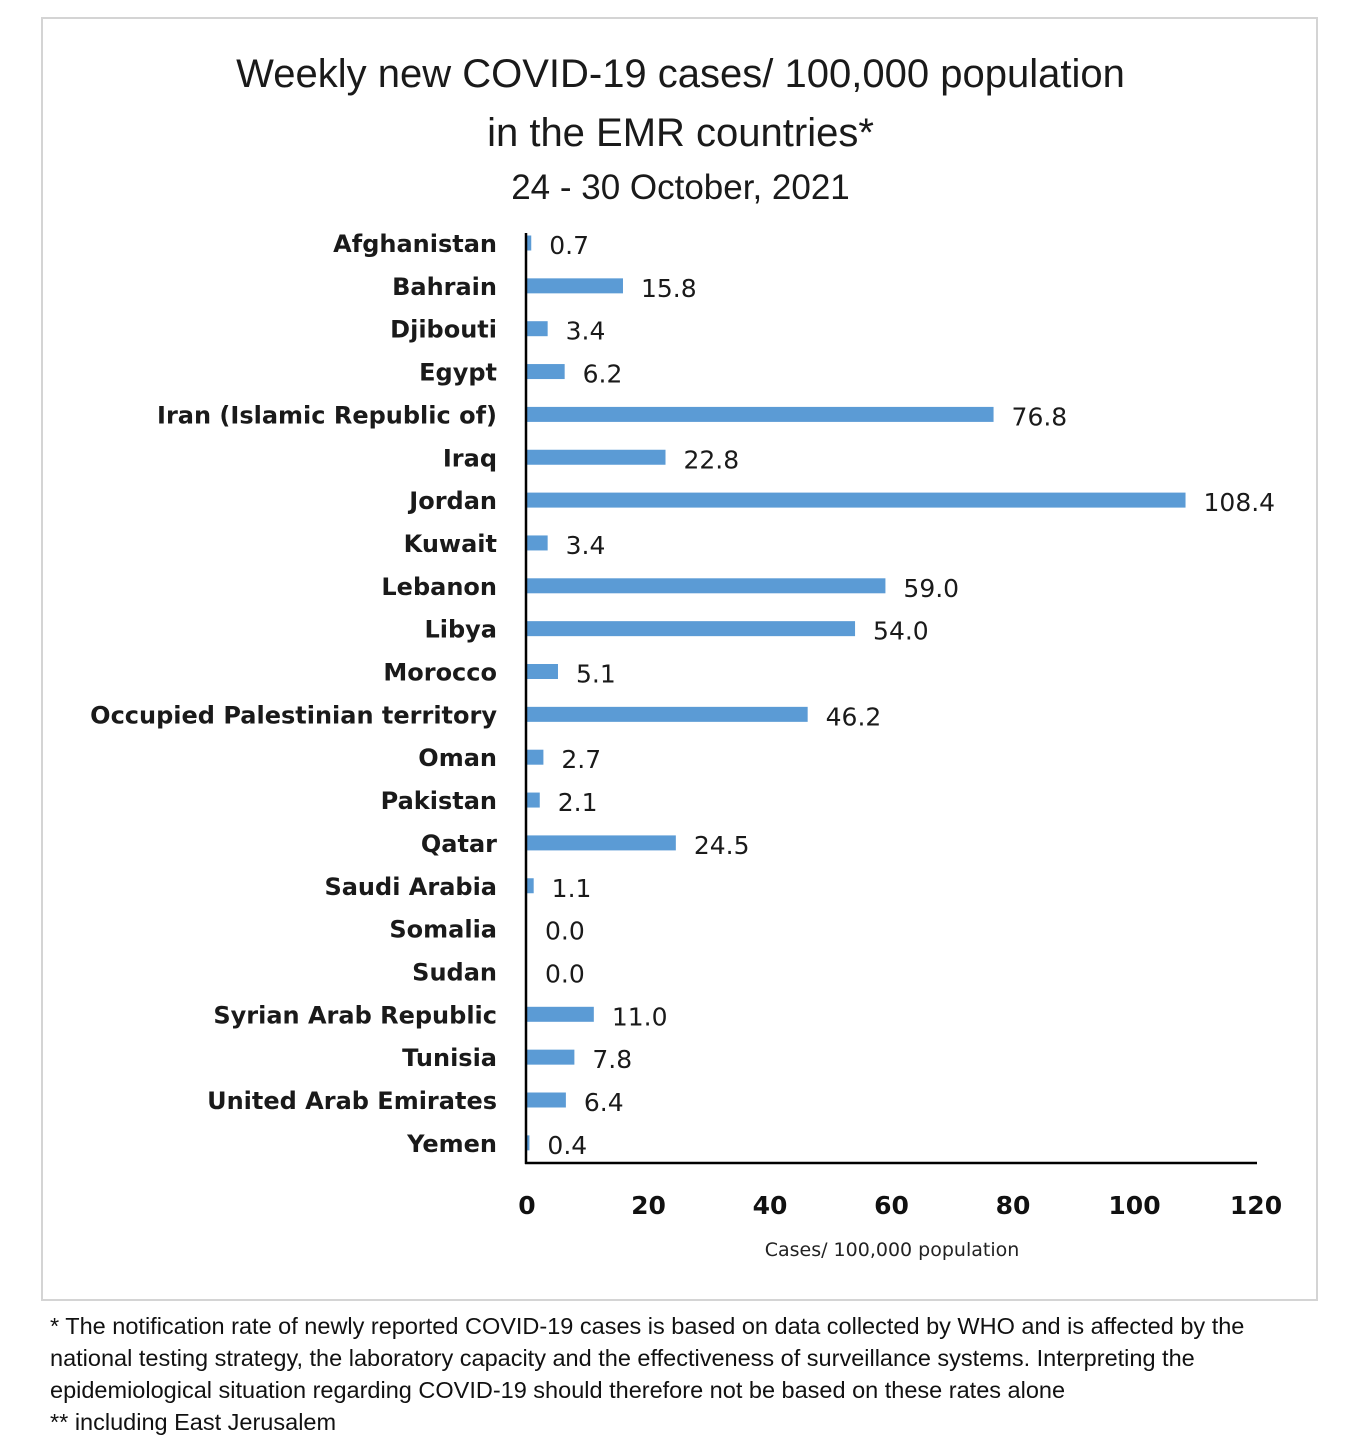 This screenshot has width=1361, height=1438. What do you see at coordinates (612, 1059) in the screenshot?
I see `data-label: 7.8` at bounding box center [612, 1059].